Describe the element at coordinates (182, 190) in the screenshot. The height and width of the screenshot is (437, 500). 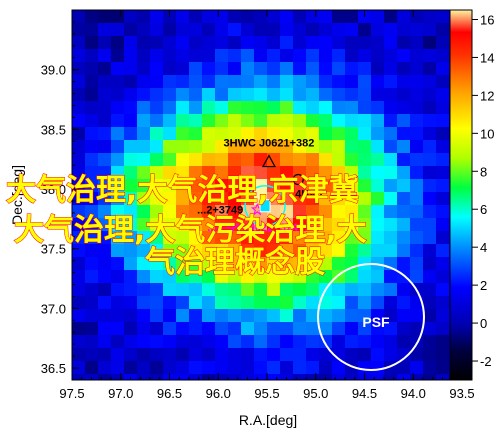
I see `overlay-line-1: 大气治理,大气治理,京津冀` at that location.